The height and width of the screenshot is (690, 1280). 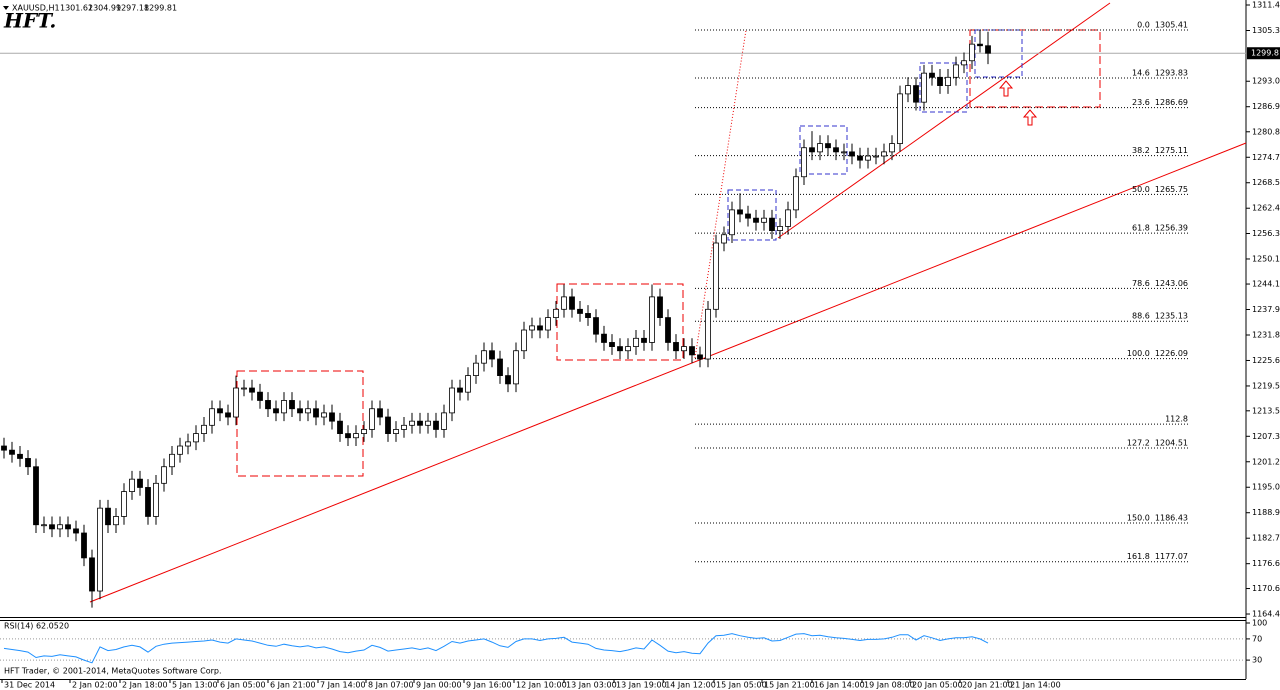 What do you see at coordinates (1257, 638) in the screenshot?
I see `rsi-tick-label: 70` at bounding box center [1257, 638].